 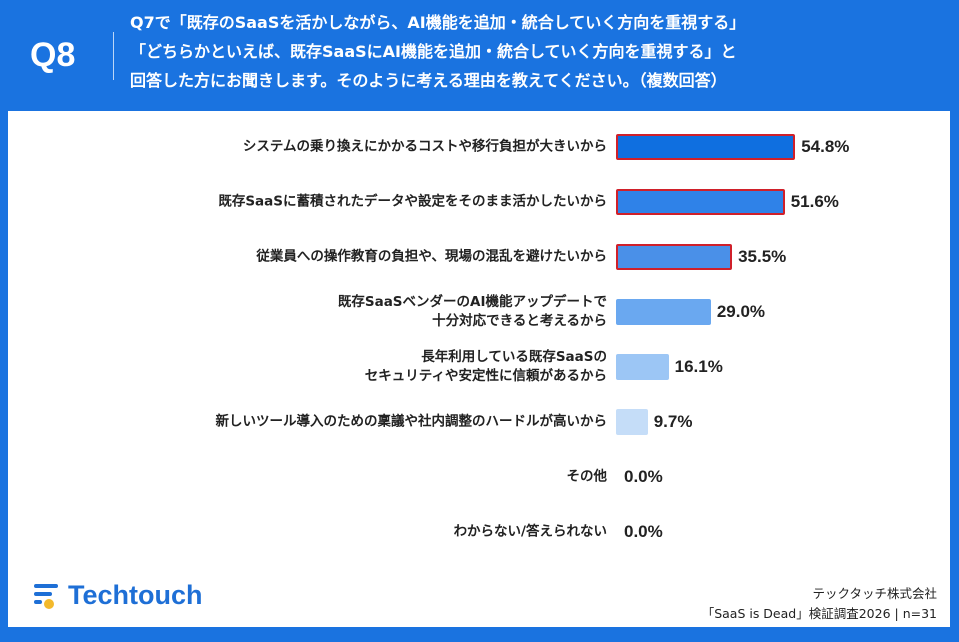 I want to click on company-name: テックタッチ株式会社, so click(x=874, y=593).